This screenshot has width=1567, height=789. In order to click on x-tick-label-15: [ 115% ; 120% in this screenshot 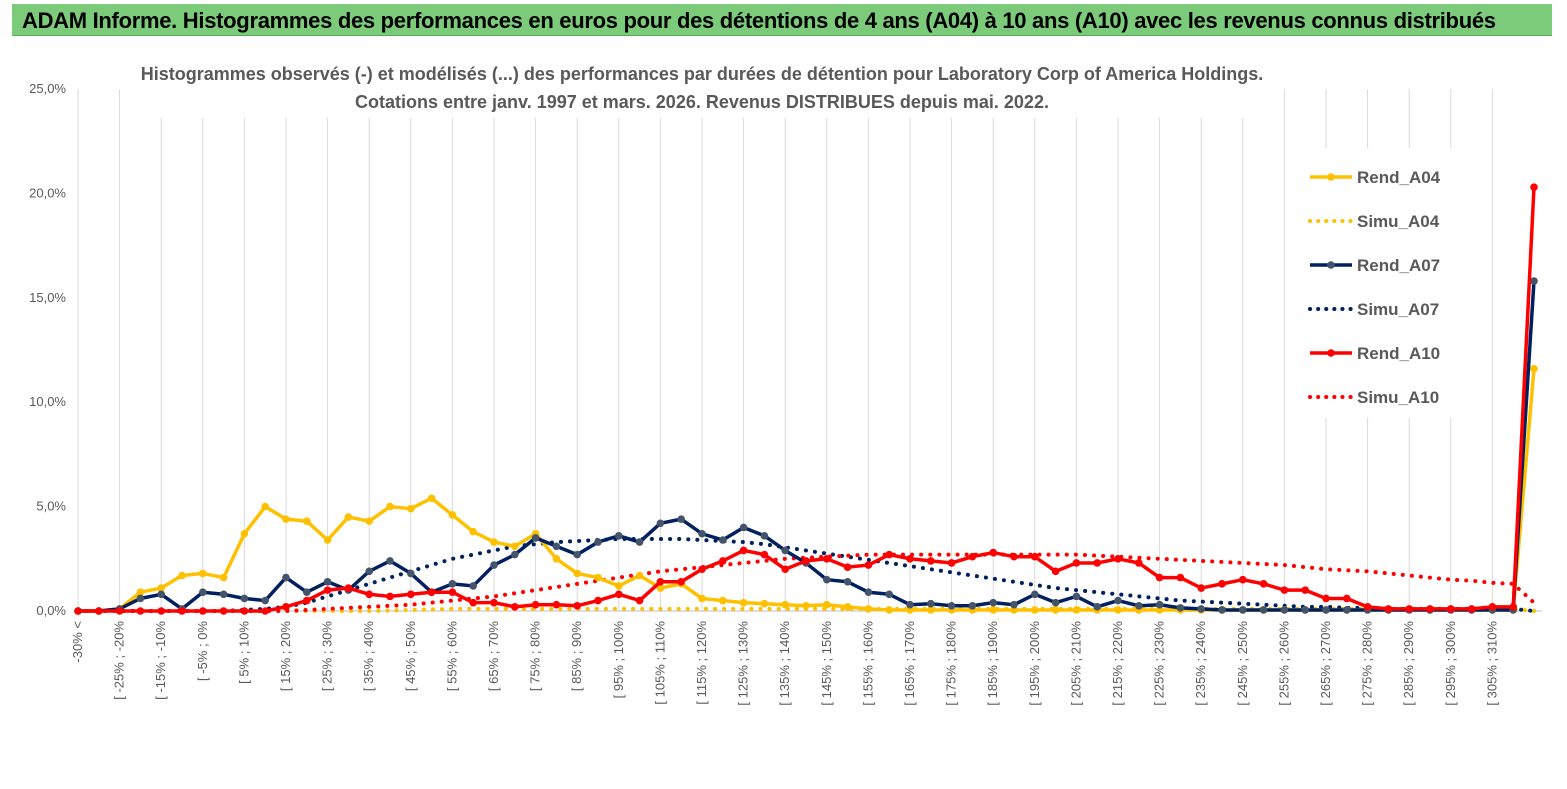, I will do `click(701, 663)`.